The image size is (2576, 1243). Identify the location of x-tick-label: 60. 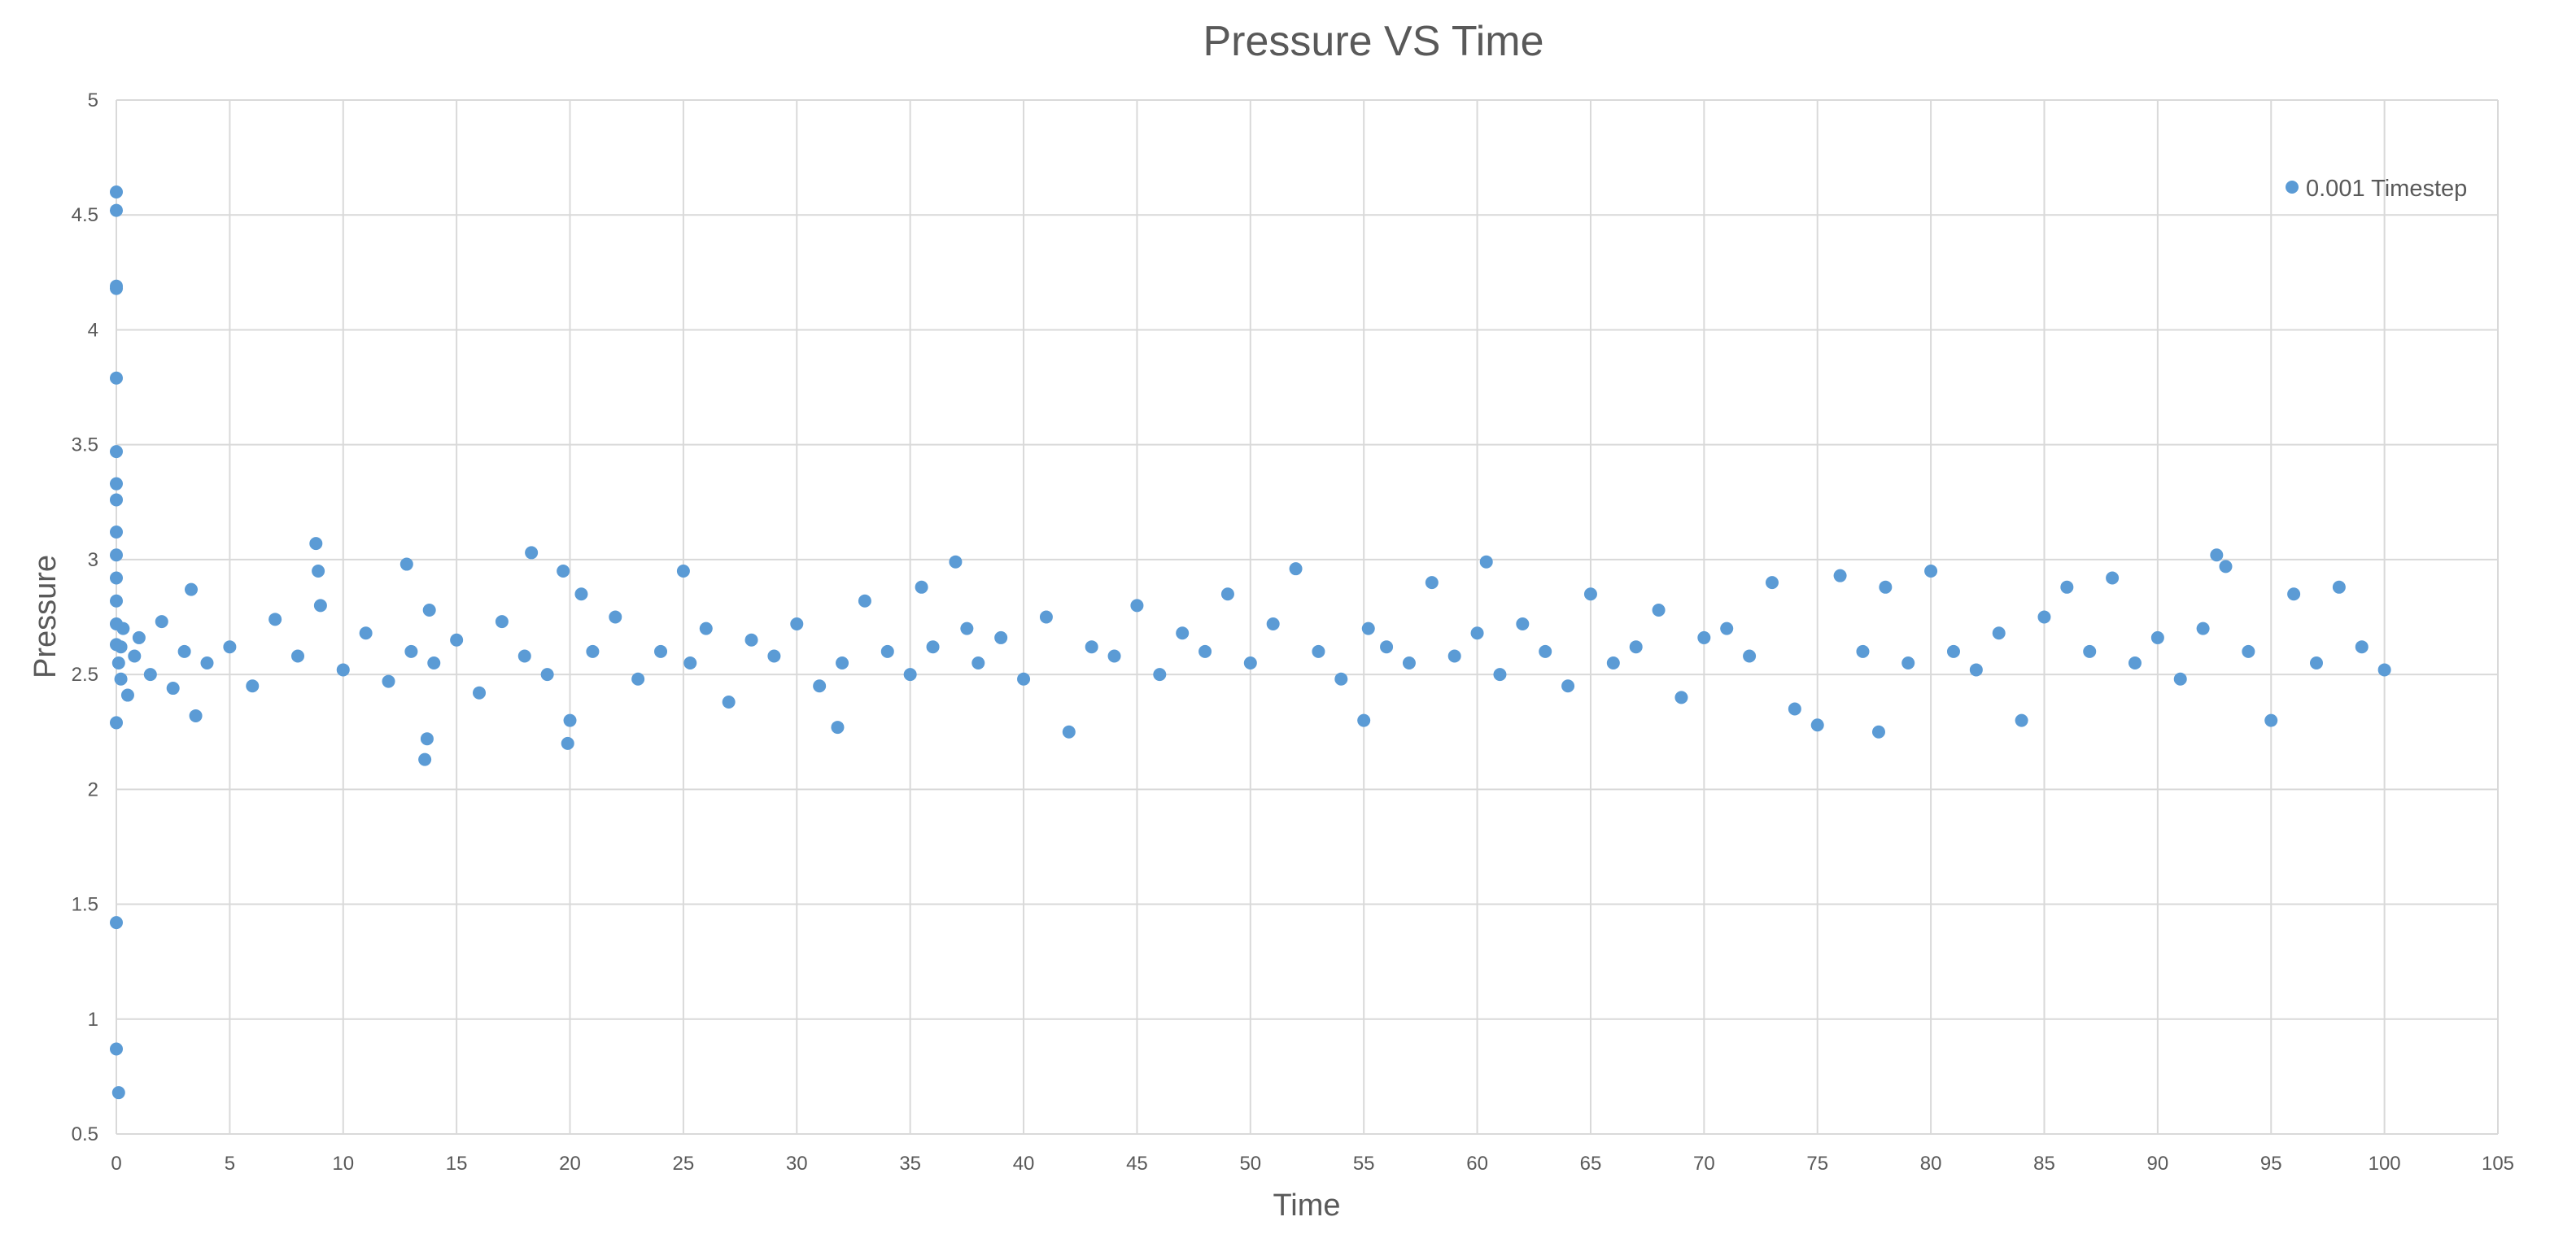
(1477, 1164).